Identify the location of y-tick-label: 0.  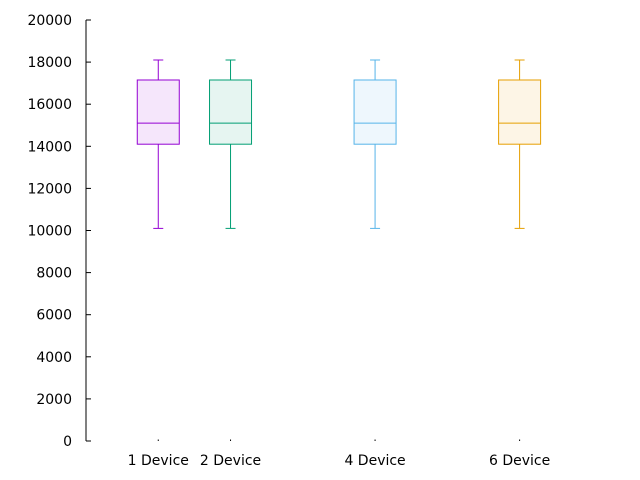
(67, 442).